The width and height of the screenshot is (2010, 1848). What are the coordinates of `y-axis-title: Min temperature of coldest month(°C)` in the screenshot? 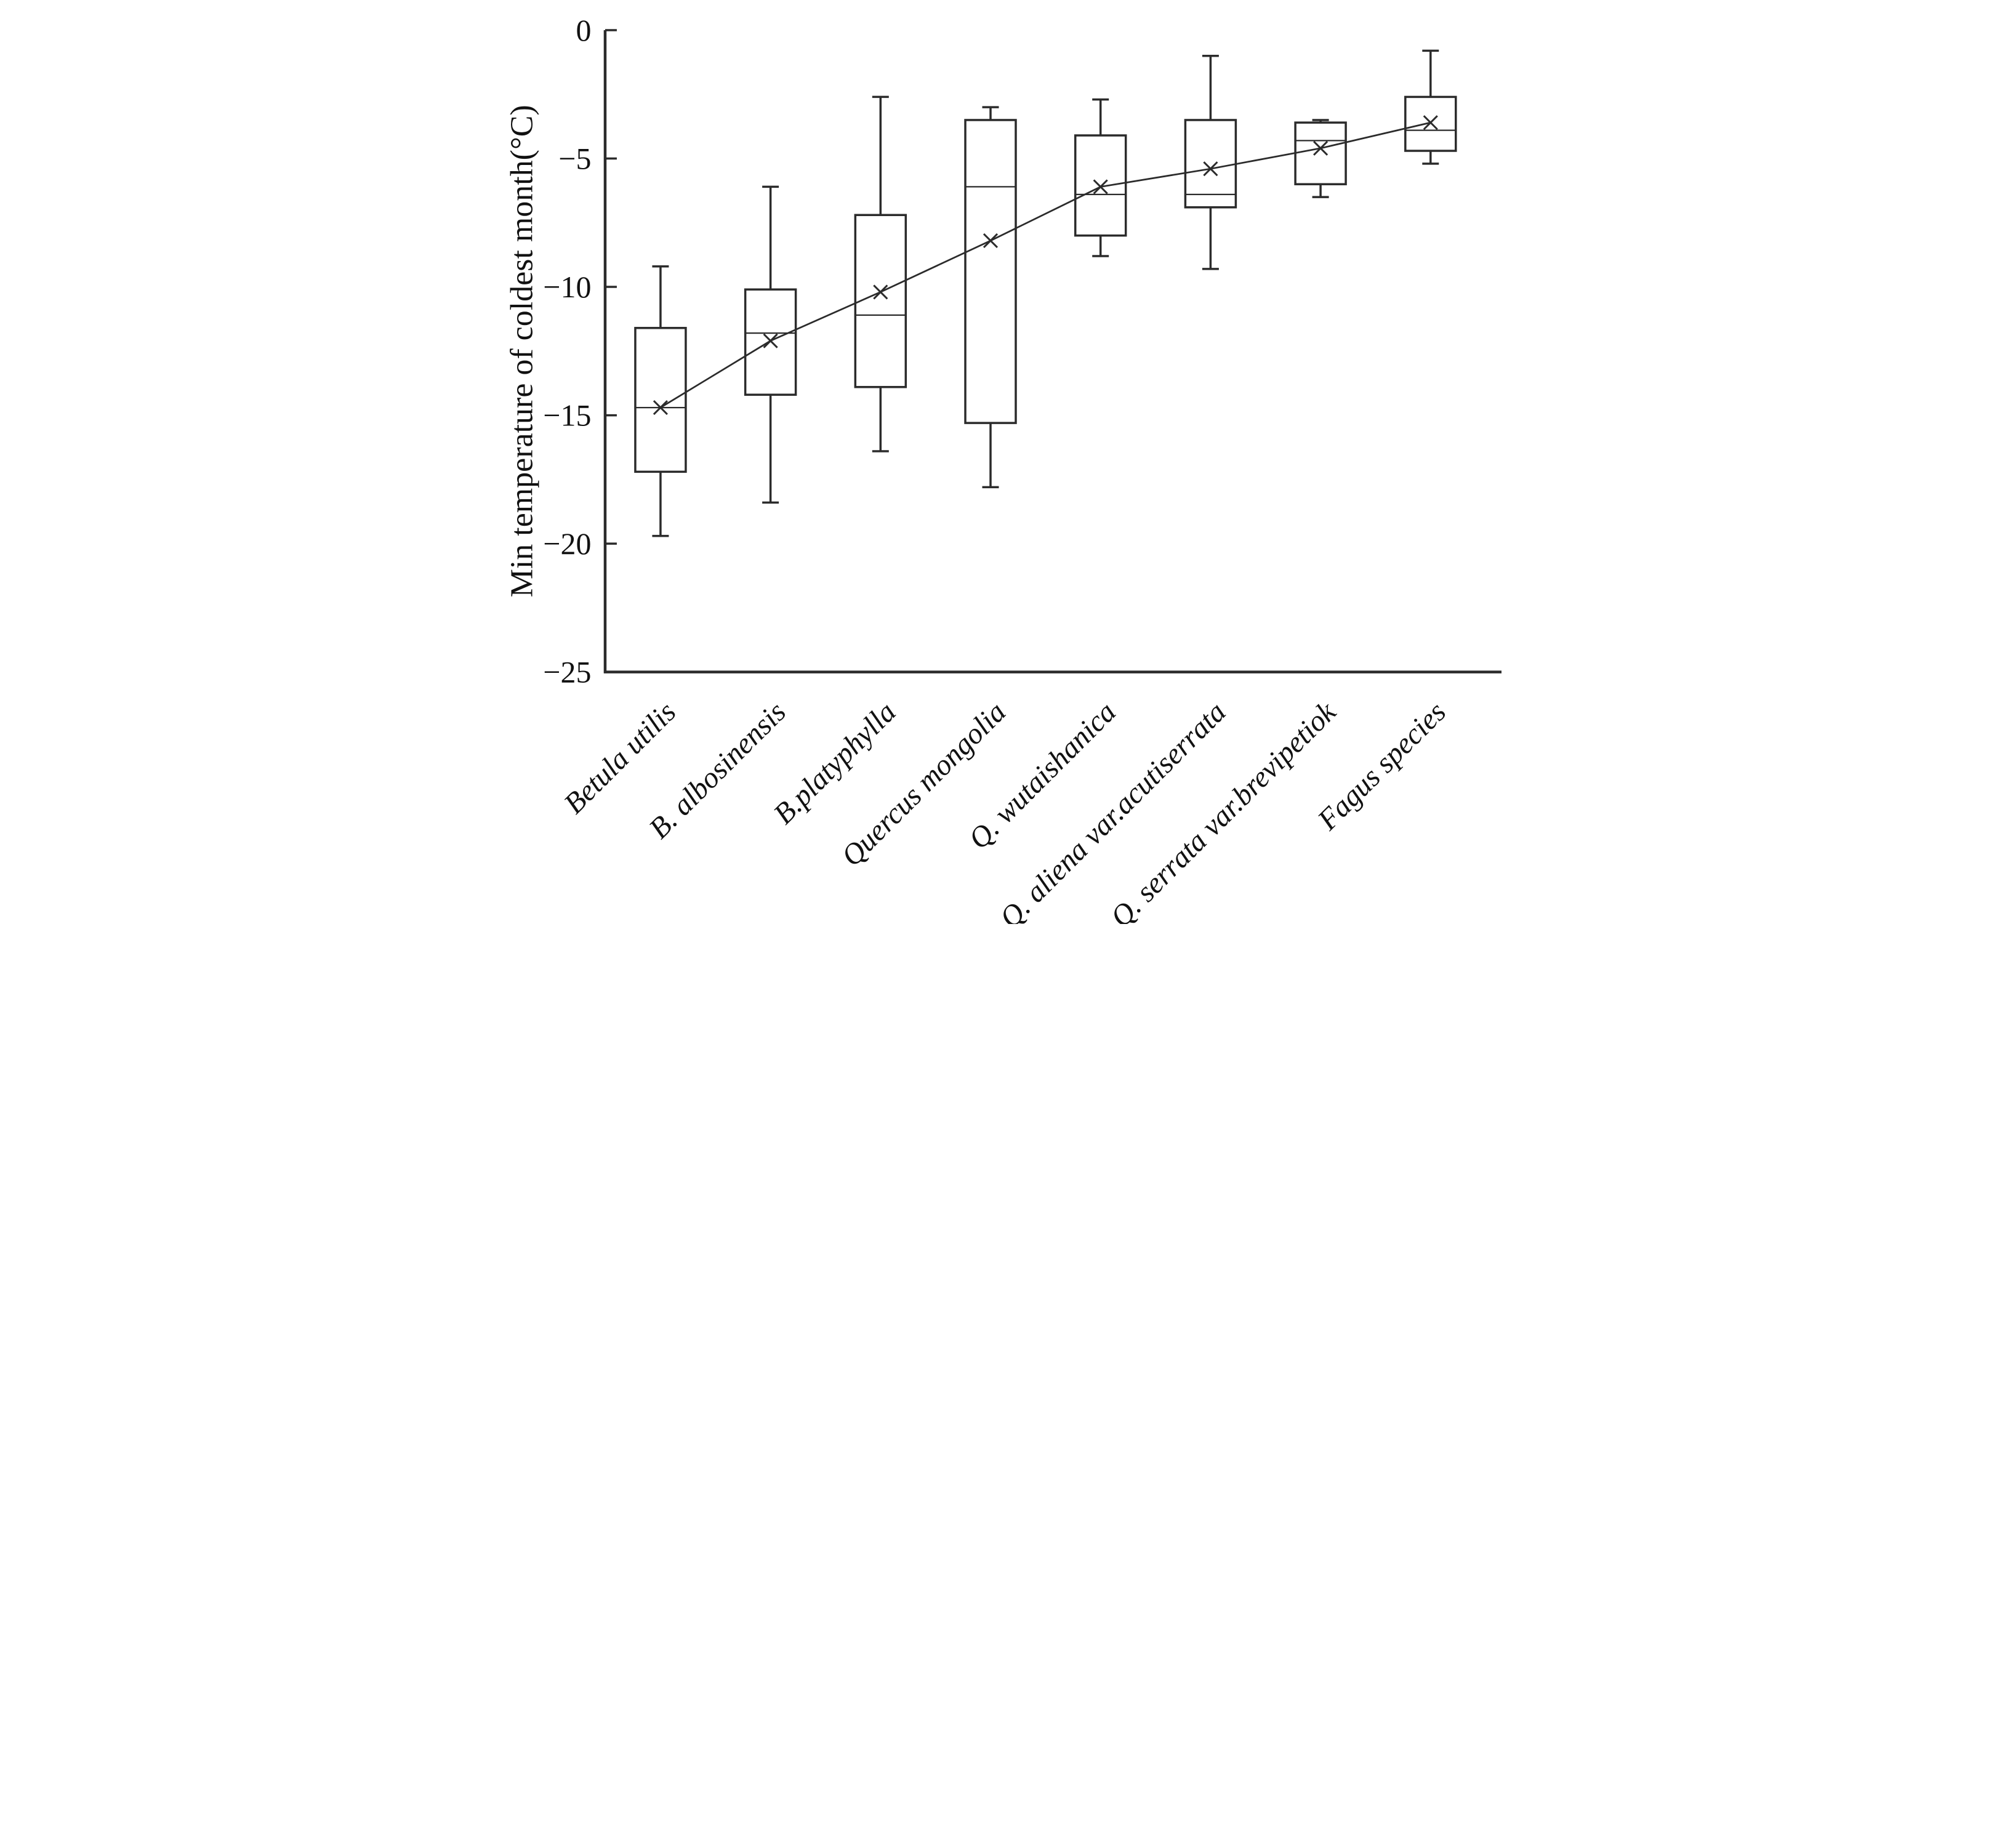 It's located at (521, 351).